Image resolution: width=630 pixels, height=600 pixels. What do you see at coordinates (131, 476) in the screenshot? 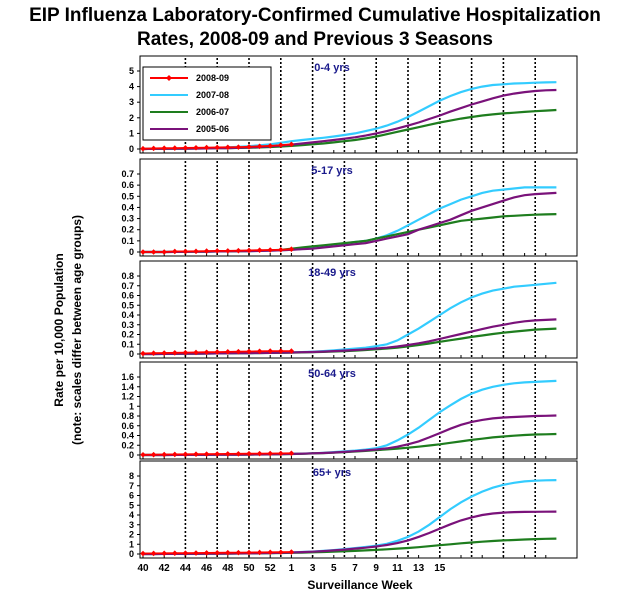
I see `y-tick-label: 8` at bounding box center [131, 476].